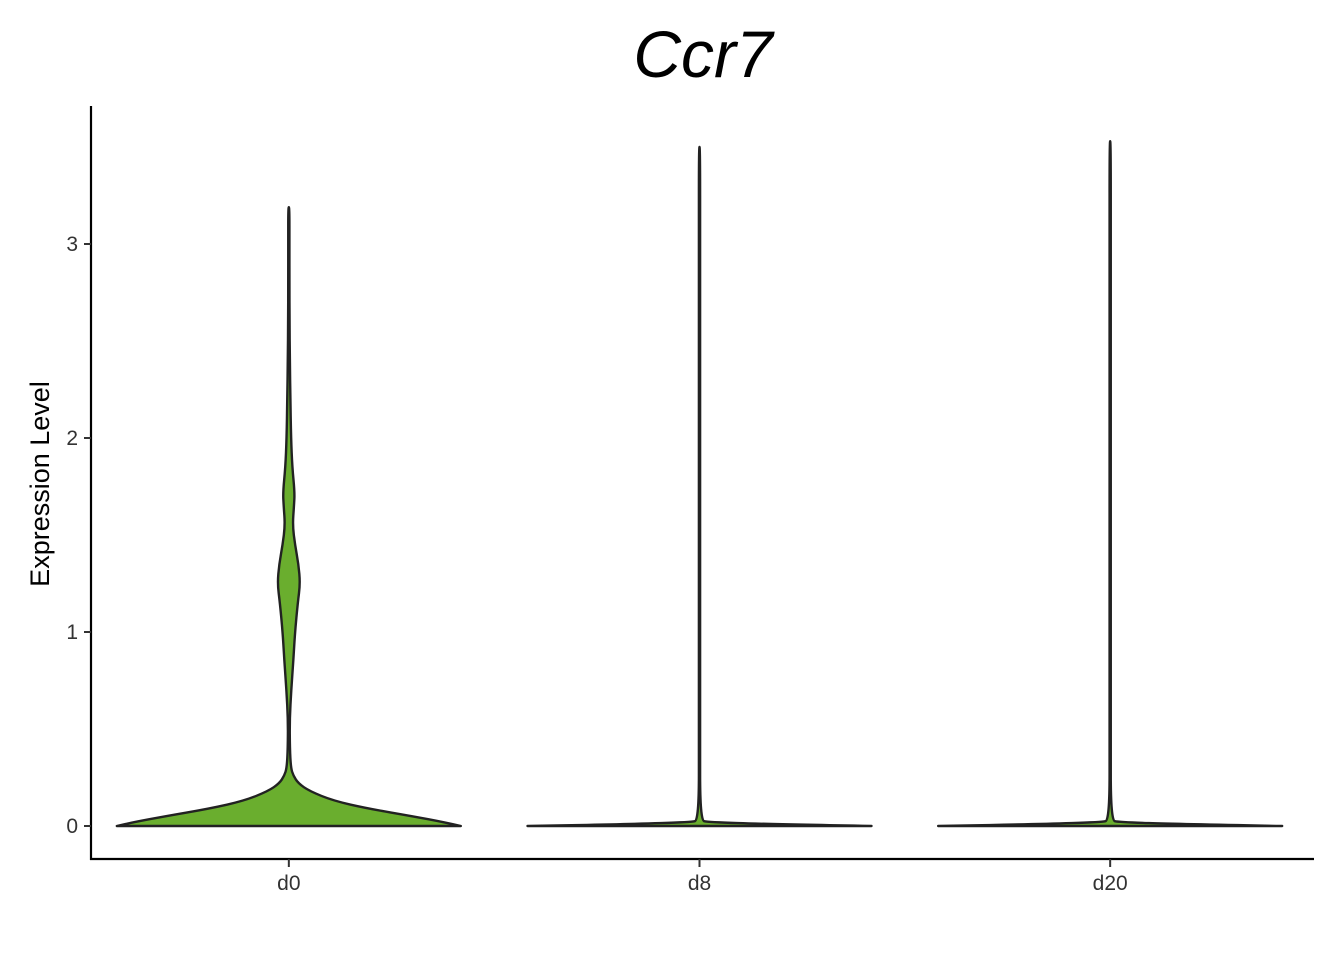 The height and width of the screenshot is (960, 1344). What do you see at coordinates (72, 438) in the screenshot?
I see `y-tick-label: 2` at bounding box center [72, 438].